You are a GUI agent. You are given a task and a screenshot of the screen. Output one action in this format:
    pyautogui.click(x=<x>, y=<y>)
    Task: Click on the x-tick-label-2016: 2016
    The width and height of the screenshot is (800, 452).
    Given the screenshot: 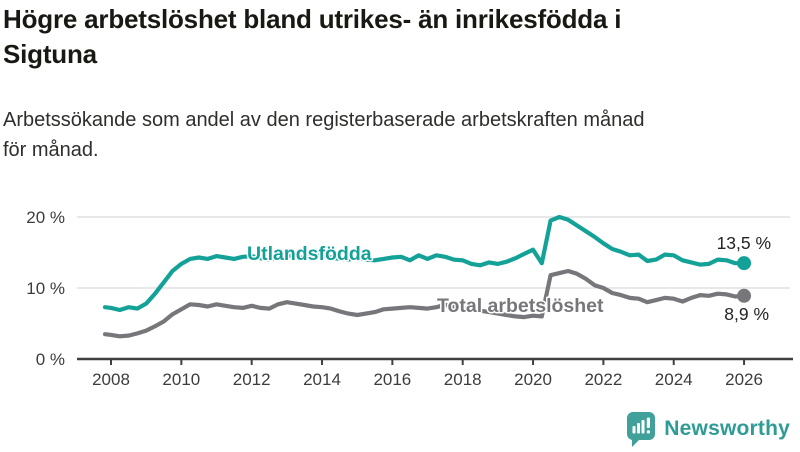 What is the action you would take?
    pyautogui.click(x=392, y=379)
    